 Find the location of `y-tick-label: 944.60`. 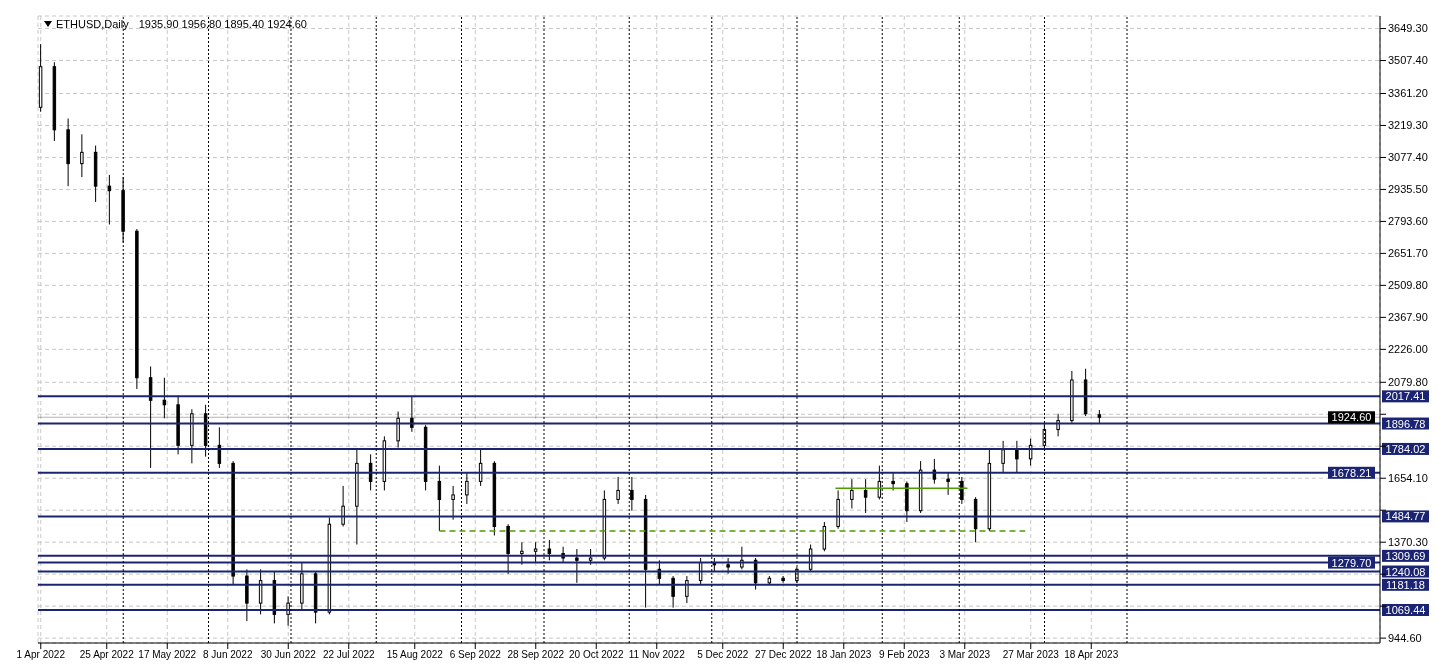

y-tick-label: 944.60 is located at coordinates (1405, 638).